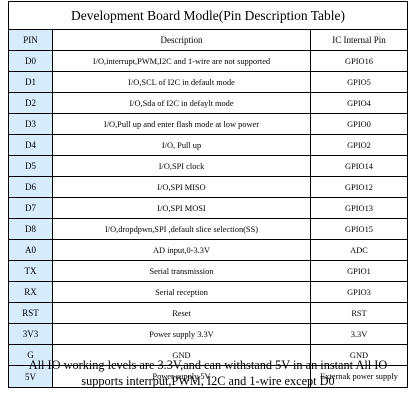  I want to click on description-cell: AD input,0-3.3V, so click(182, 250).